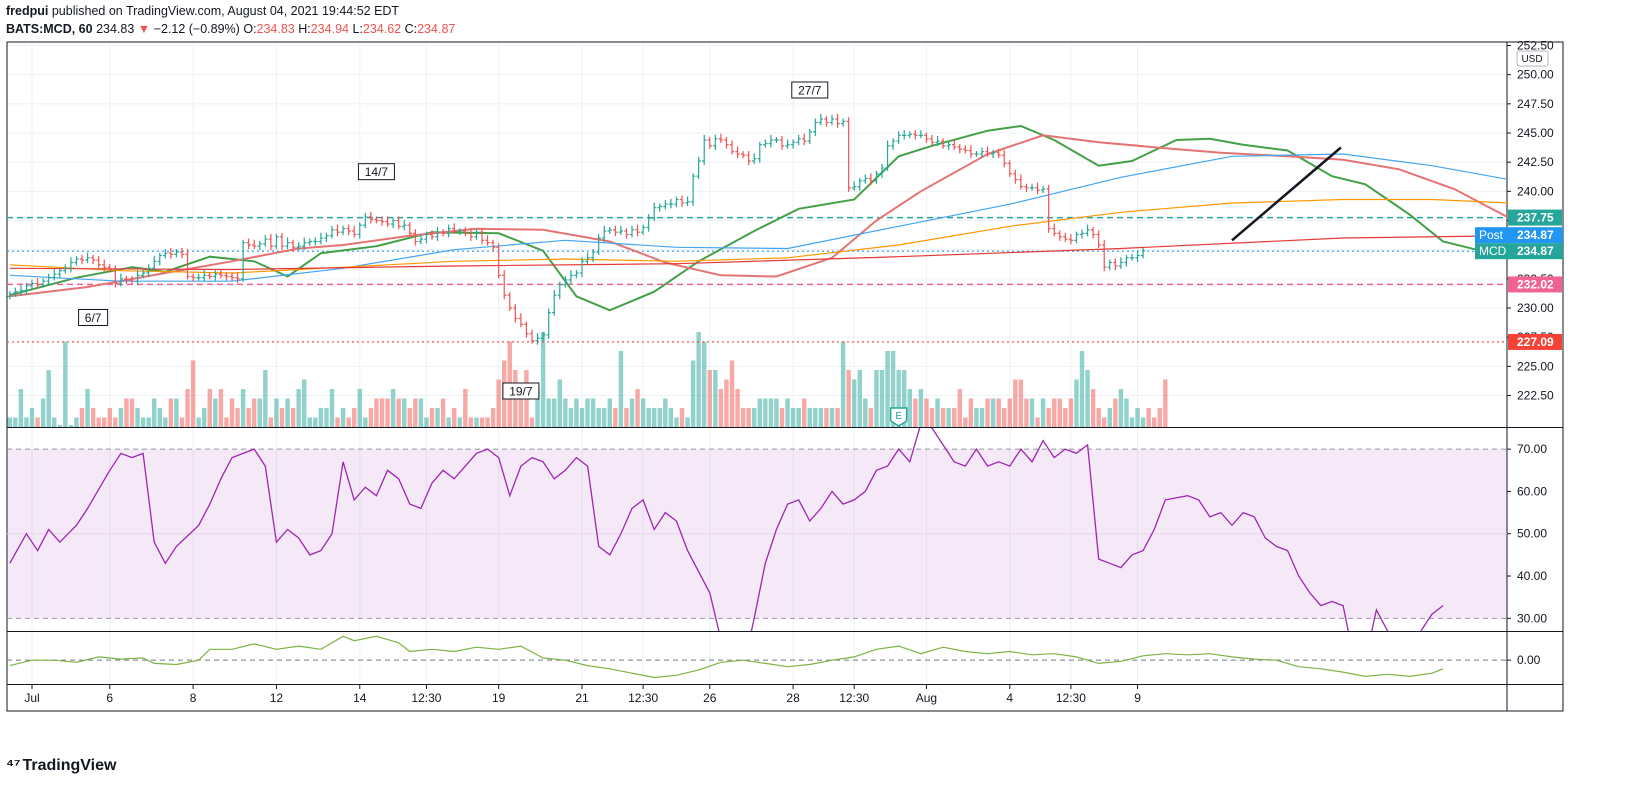 Image resolution: width=1650 pixels, height=785 pixels. I want to click on price-tick-label: 250.00, so click(1535, 75).